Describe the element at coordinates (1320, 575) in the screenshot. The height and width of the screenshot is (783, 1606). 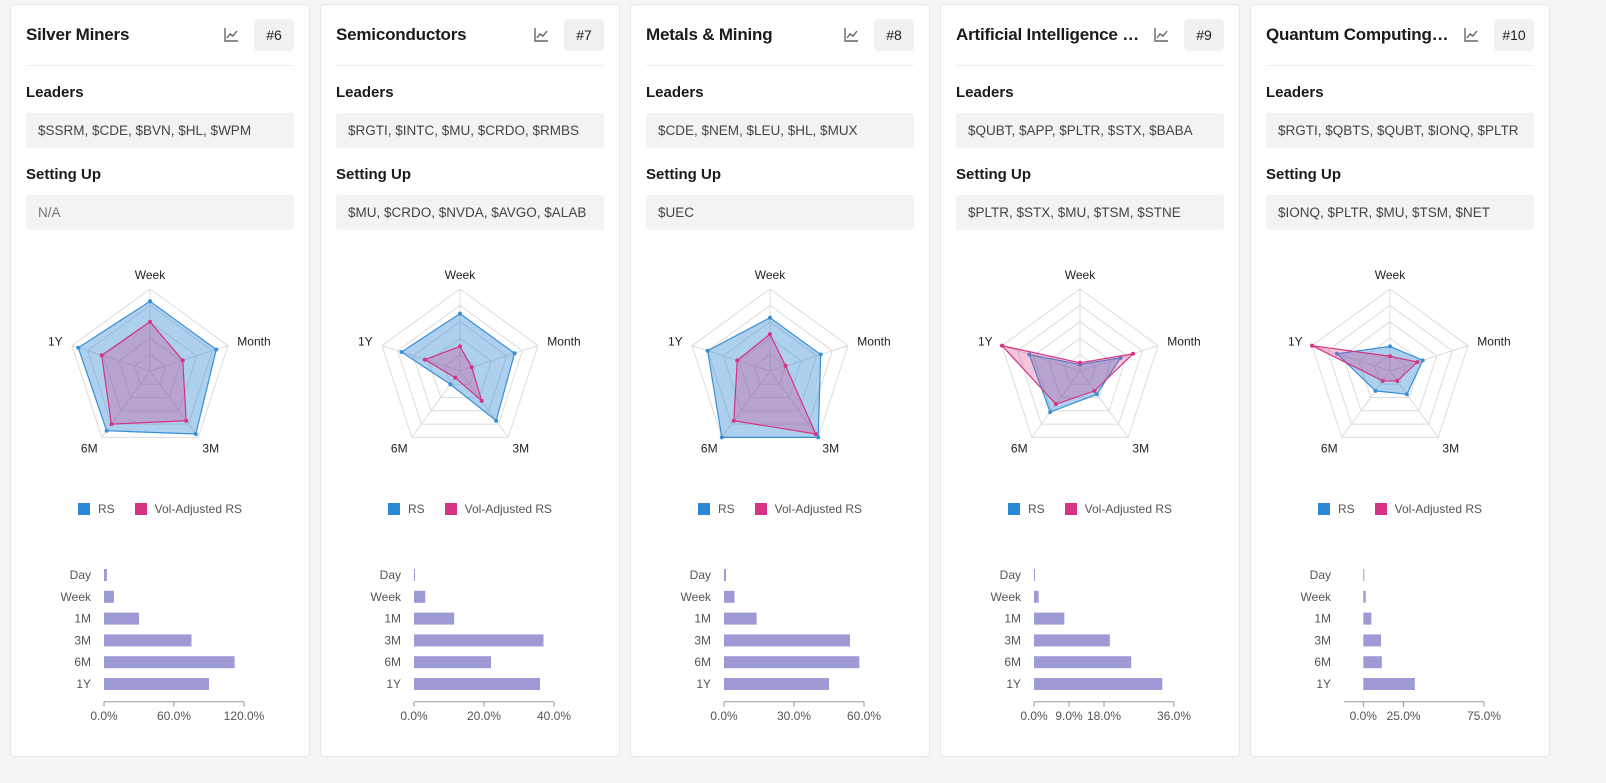
I see `bar-category-label: Day` at that location.